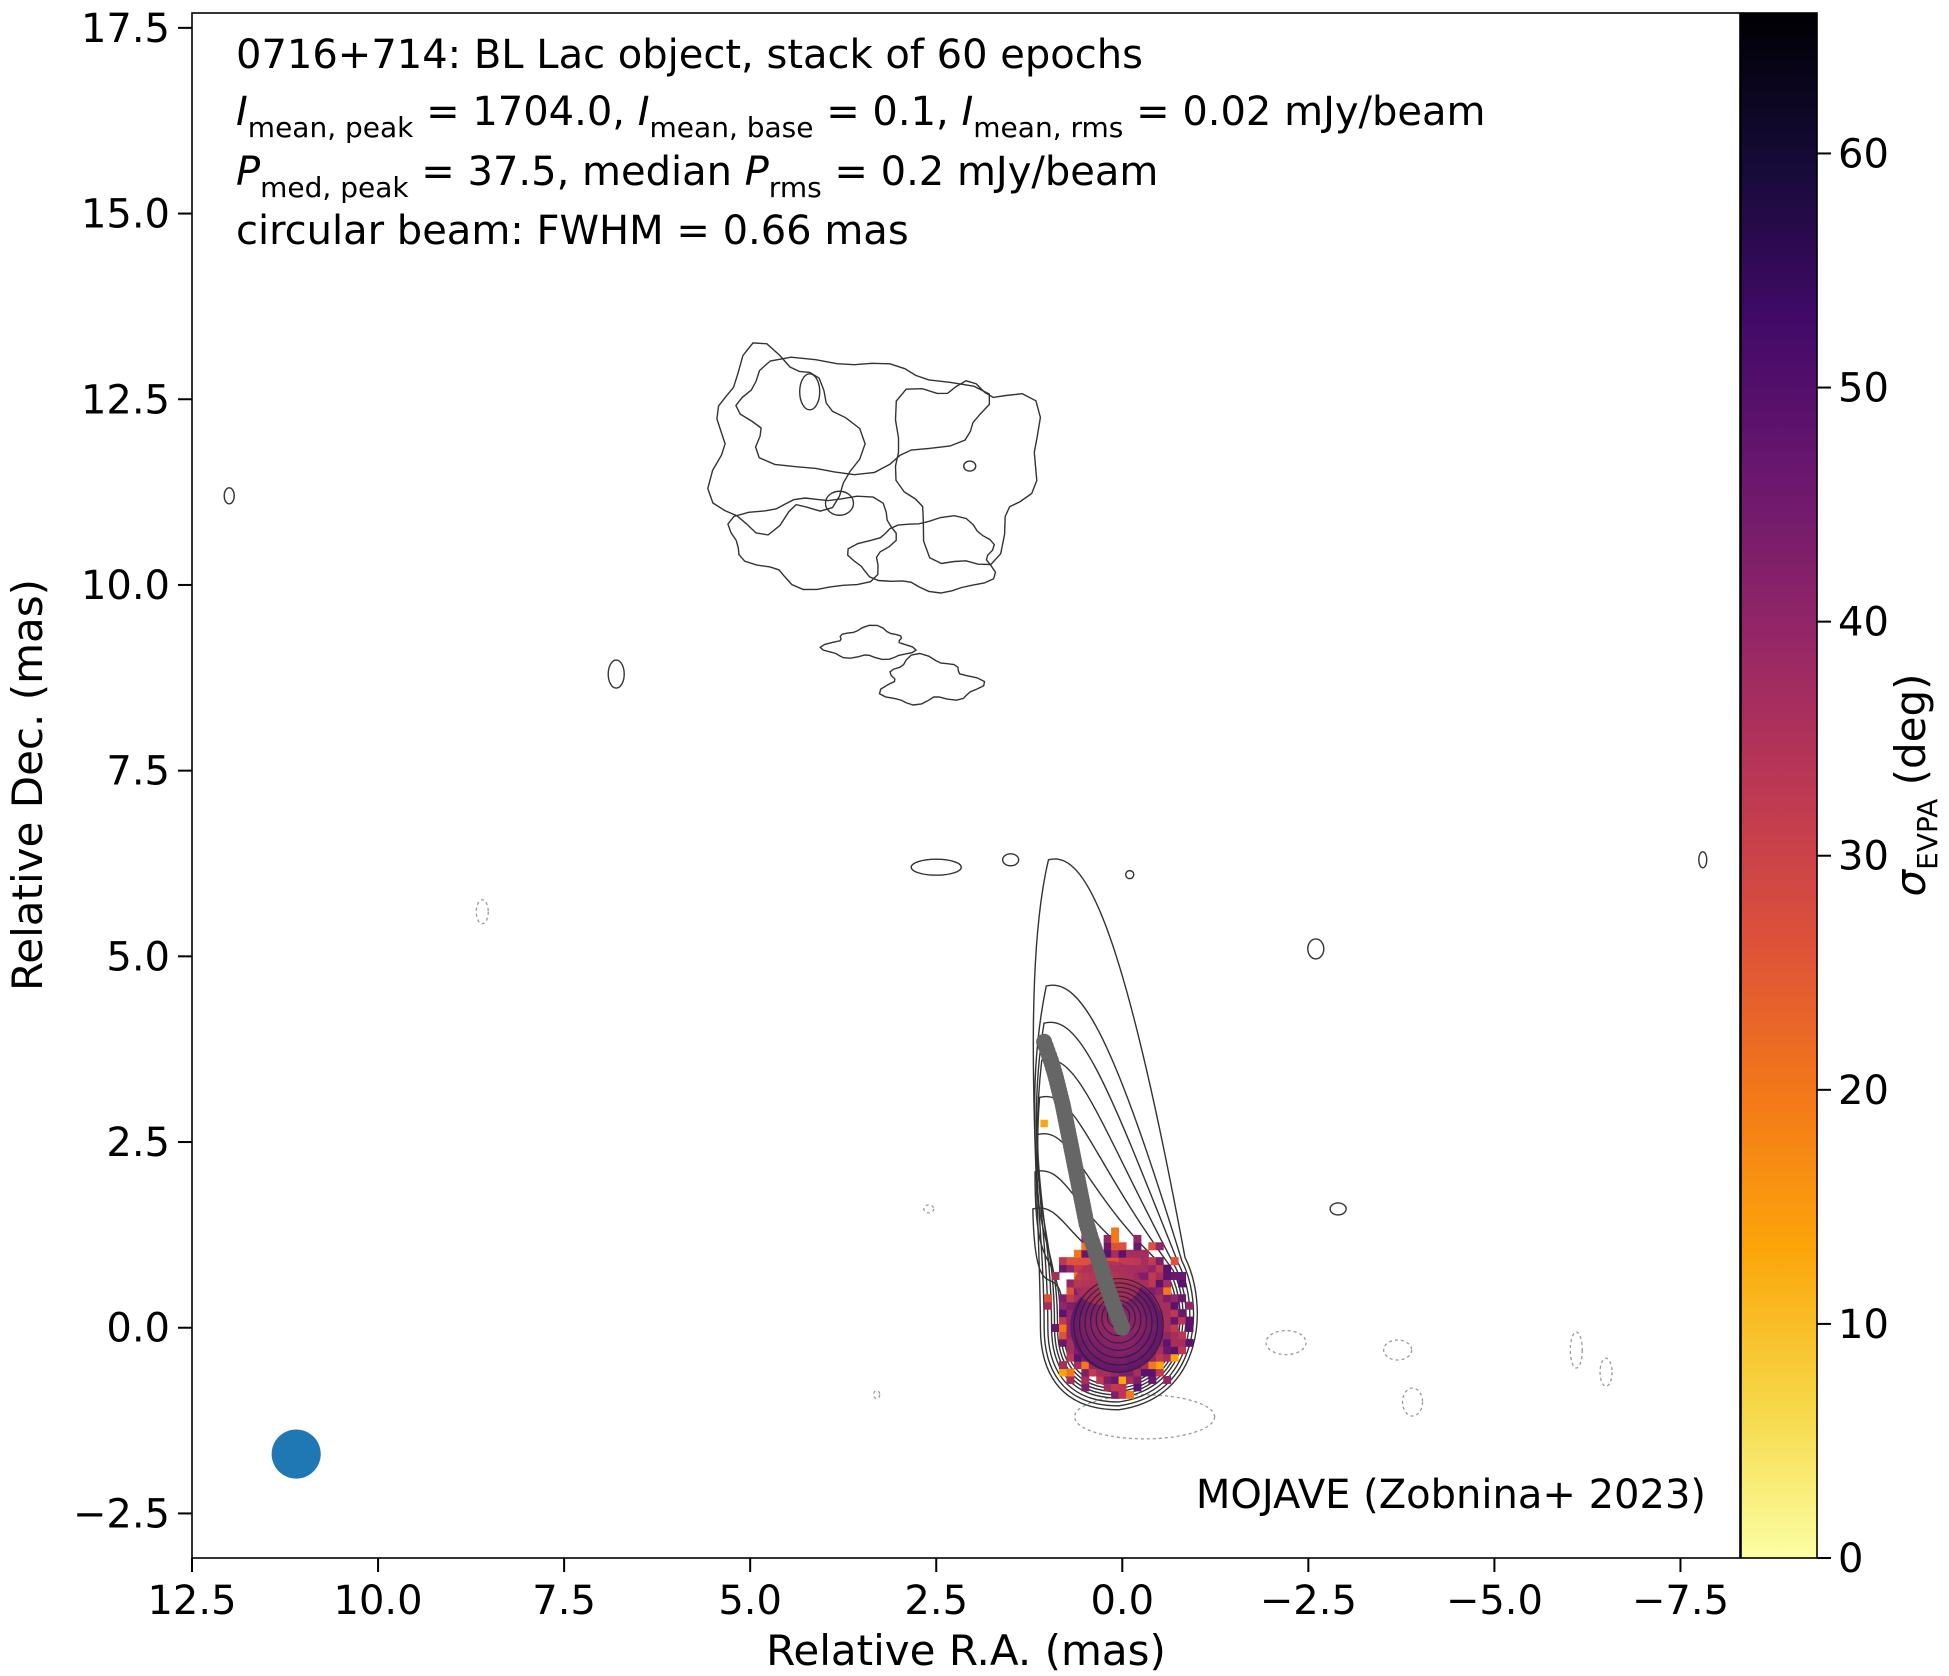 This screenshot has height=1676, width=1949. Describe the element at coordinates (1779, 785) in the screenshot. I see `colorbar` at that location.